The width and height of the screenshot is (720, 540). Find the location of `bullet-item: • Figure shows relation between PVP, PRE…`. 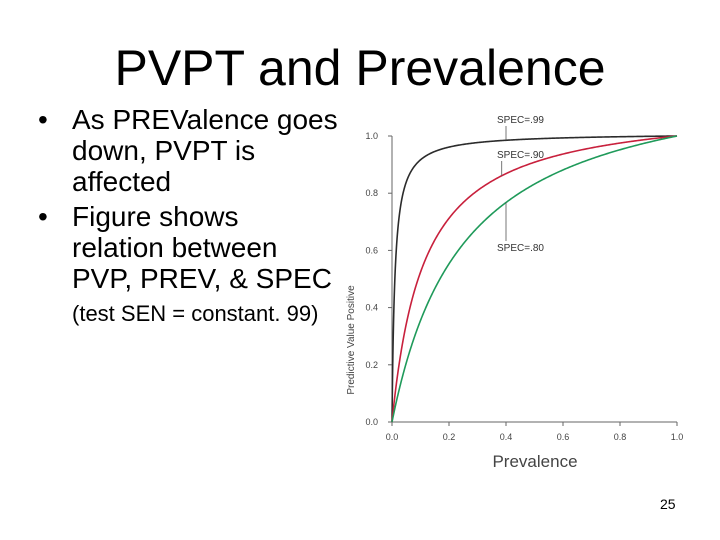

bullet-item: • Figure shows relation between PVP, PRE… is located at coordinates (188, 265).